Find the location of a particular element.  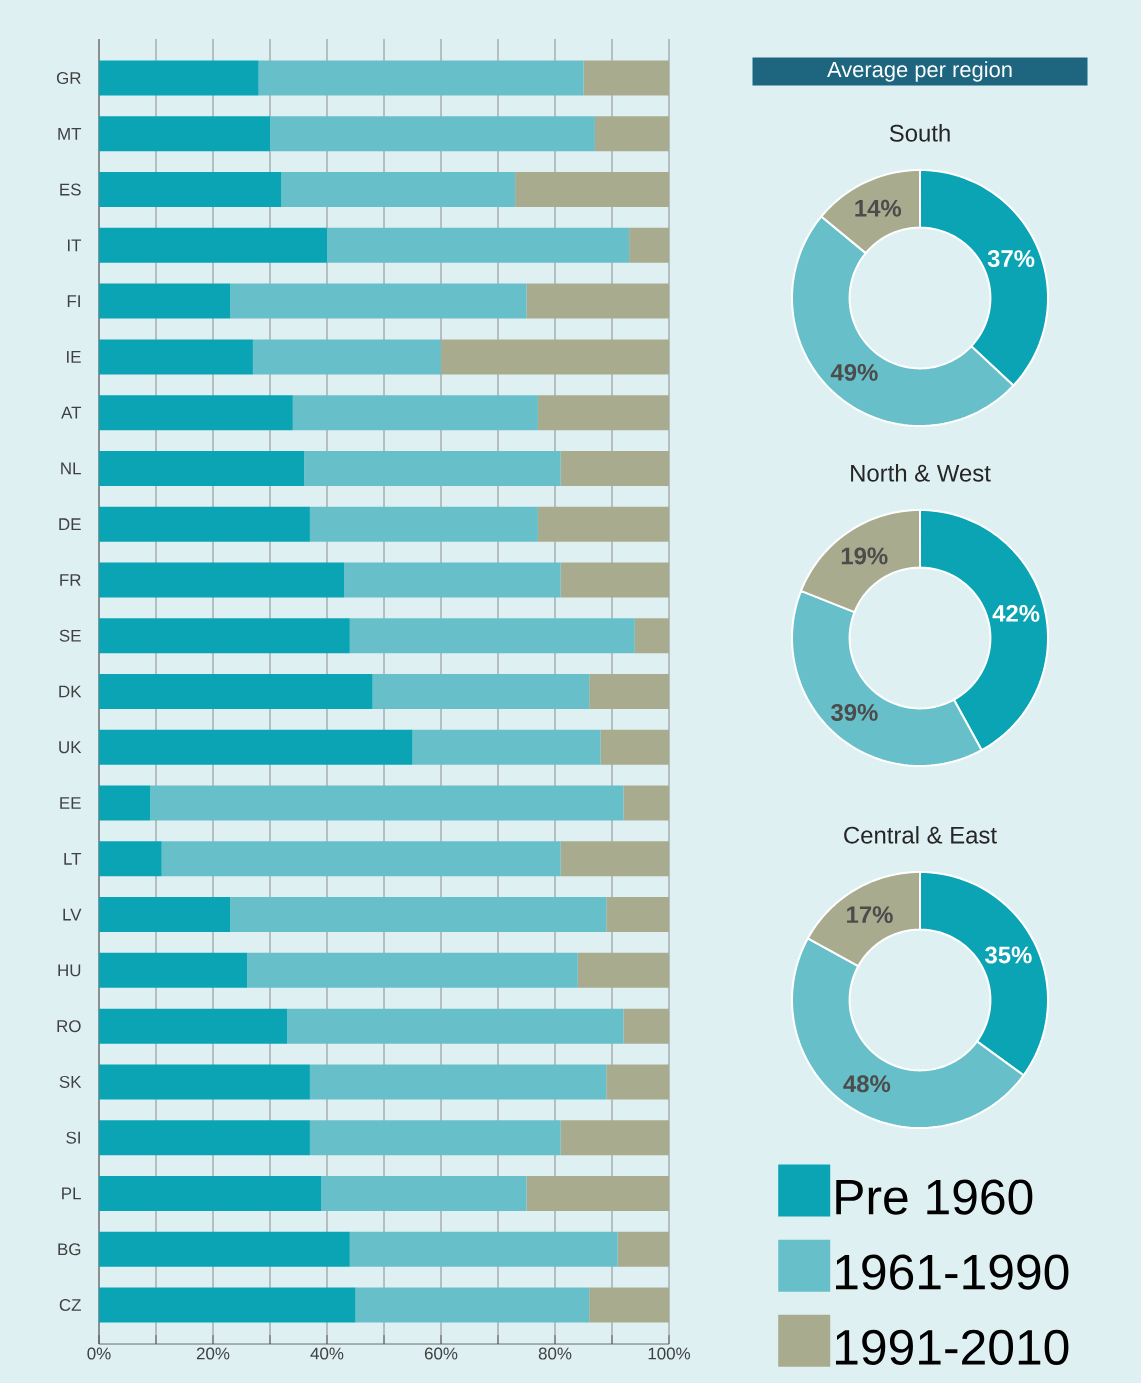

data-label: 17% is located at coordinates (870, 915).